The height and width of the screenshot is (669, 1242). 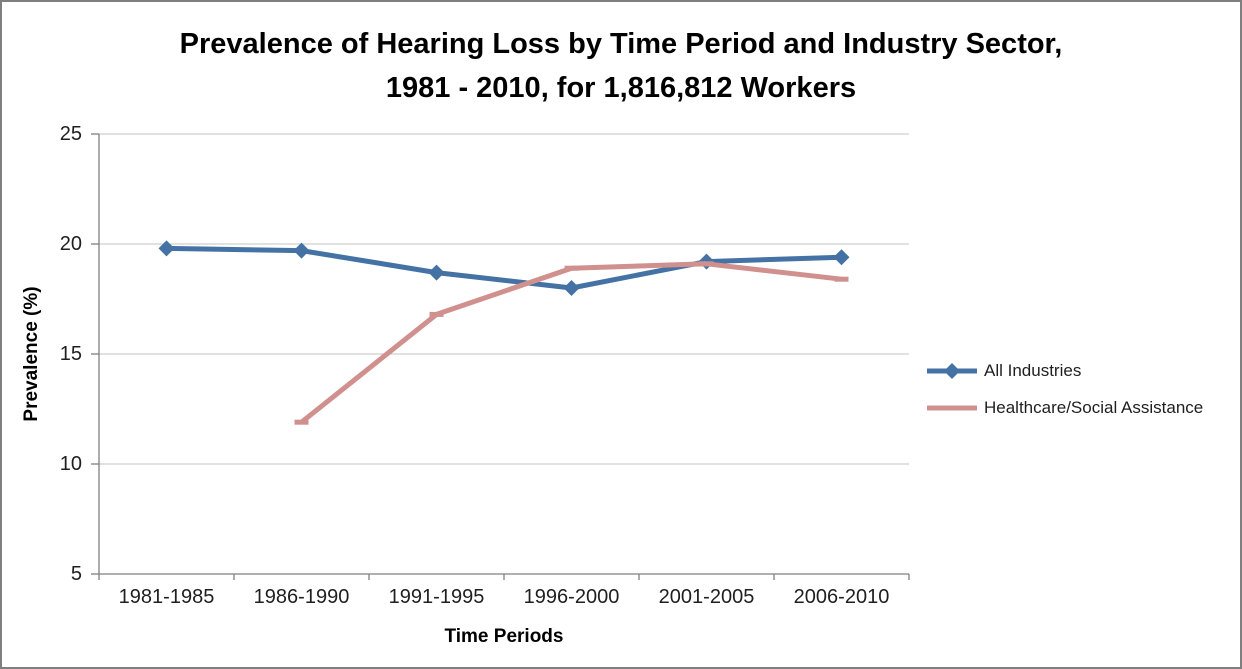 I want to click on data-point-all-industries-1991-1995, so click(x=436, y=272).